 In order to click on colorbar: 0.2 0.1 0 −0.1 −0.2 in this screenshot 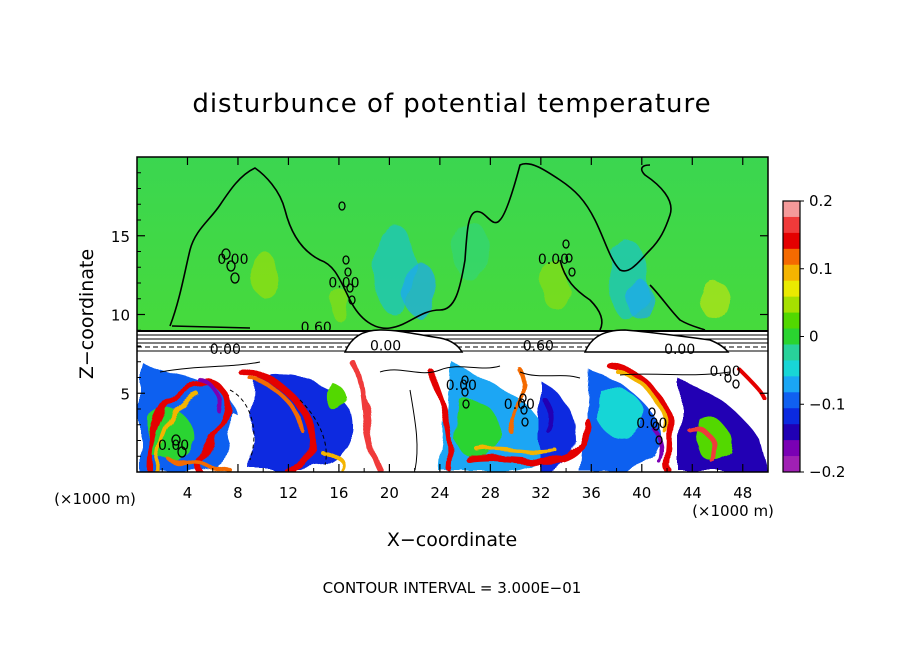, I will do `click(813, 336)`.